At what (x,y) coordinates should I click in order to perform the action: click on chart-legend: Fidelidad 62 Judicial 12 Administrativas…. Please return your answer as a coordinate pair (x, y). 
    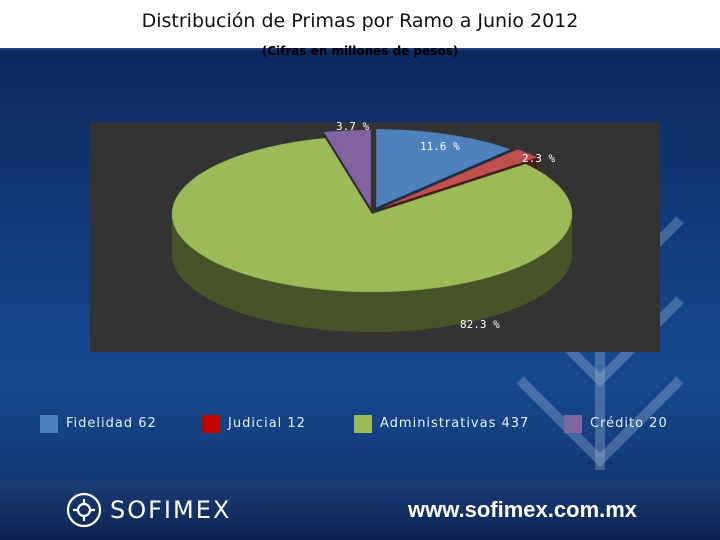
    Looking at the image, I should click on (360, 425).